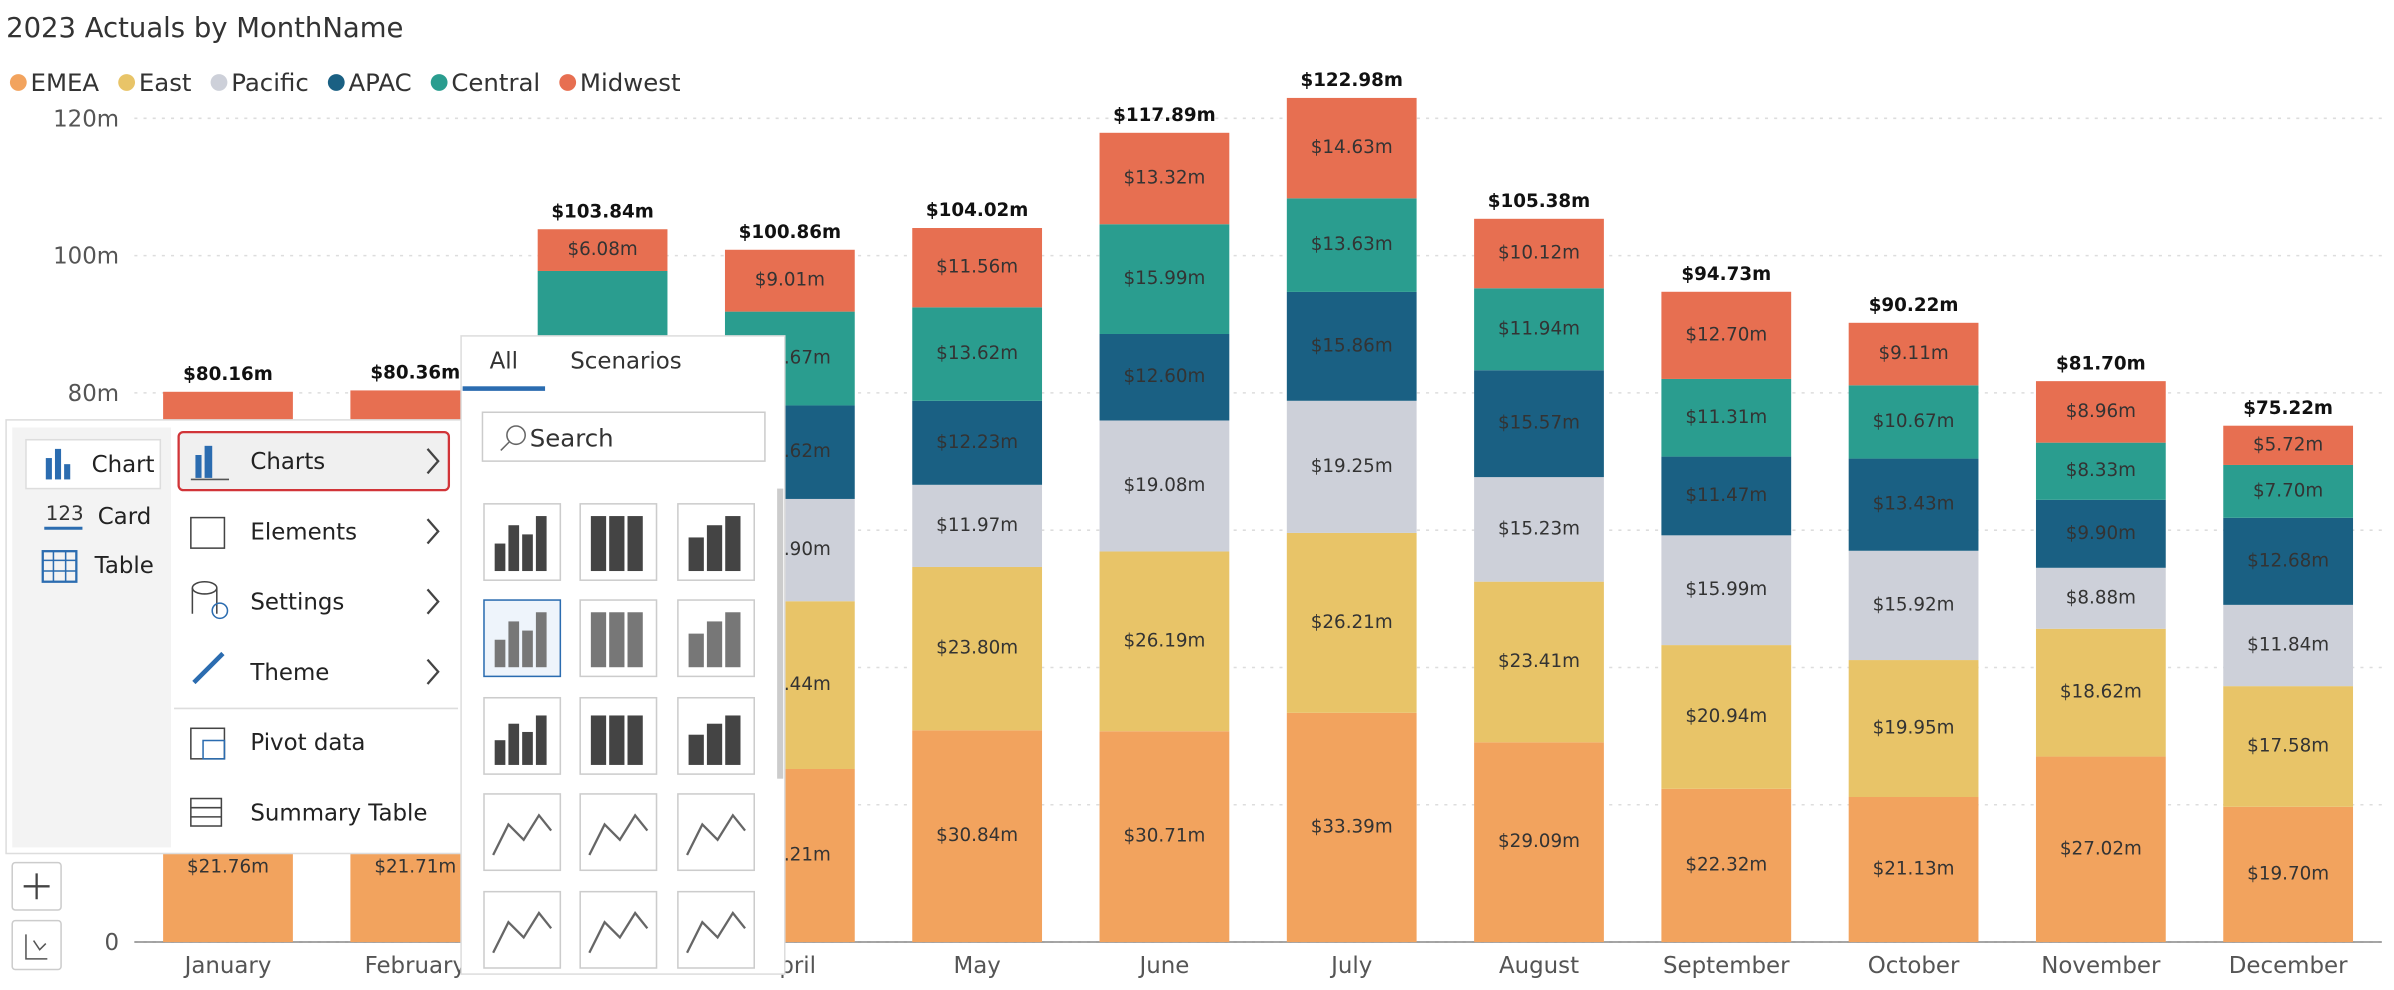 This screenshot has width=2394, height=990. I want to click on sidebar-item: 123 Card, so click(97, 516).